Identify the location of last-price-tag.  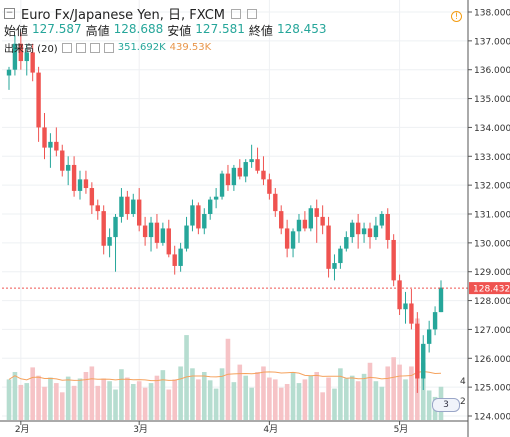
(489, 288).